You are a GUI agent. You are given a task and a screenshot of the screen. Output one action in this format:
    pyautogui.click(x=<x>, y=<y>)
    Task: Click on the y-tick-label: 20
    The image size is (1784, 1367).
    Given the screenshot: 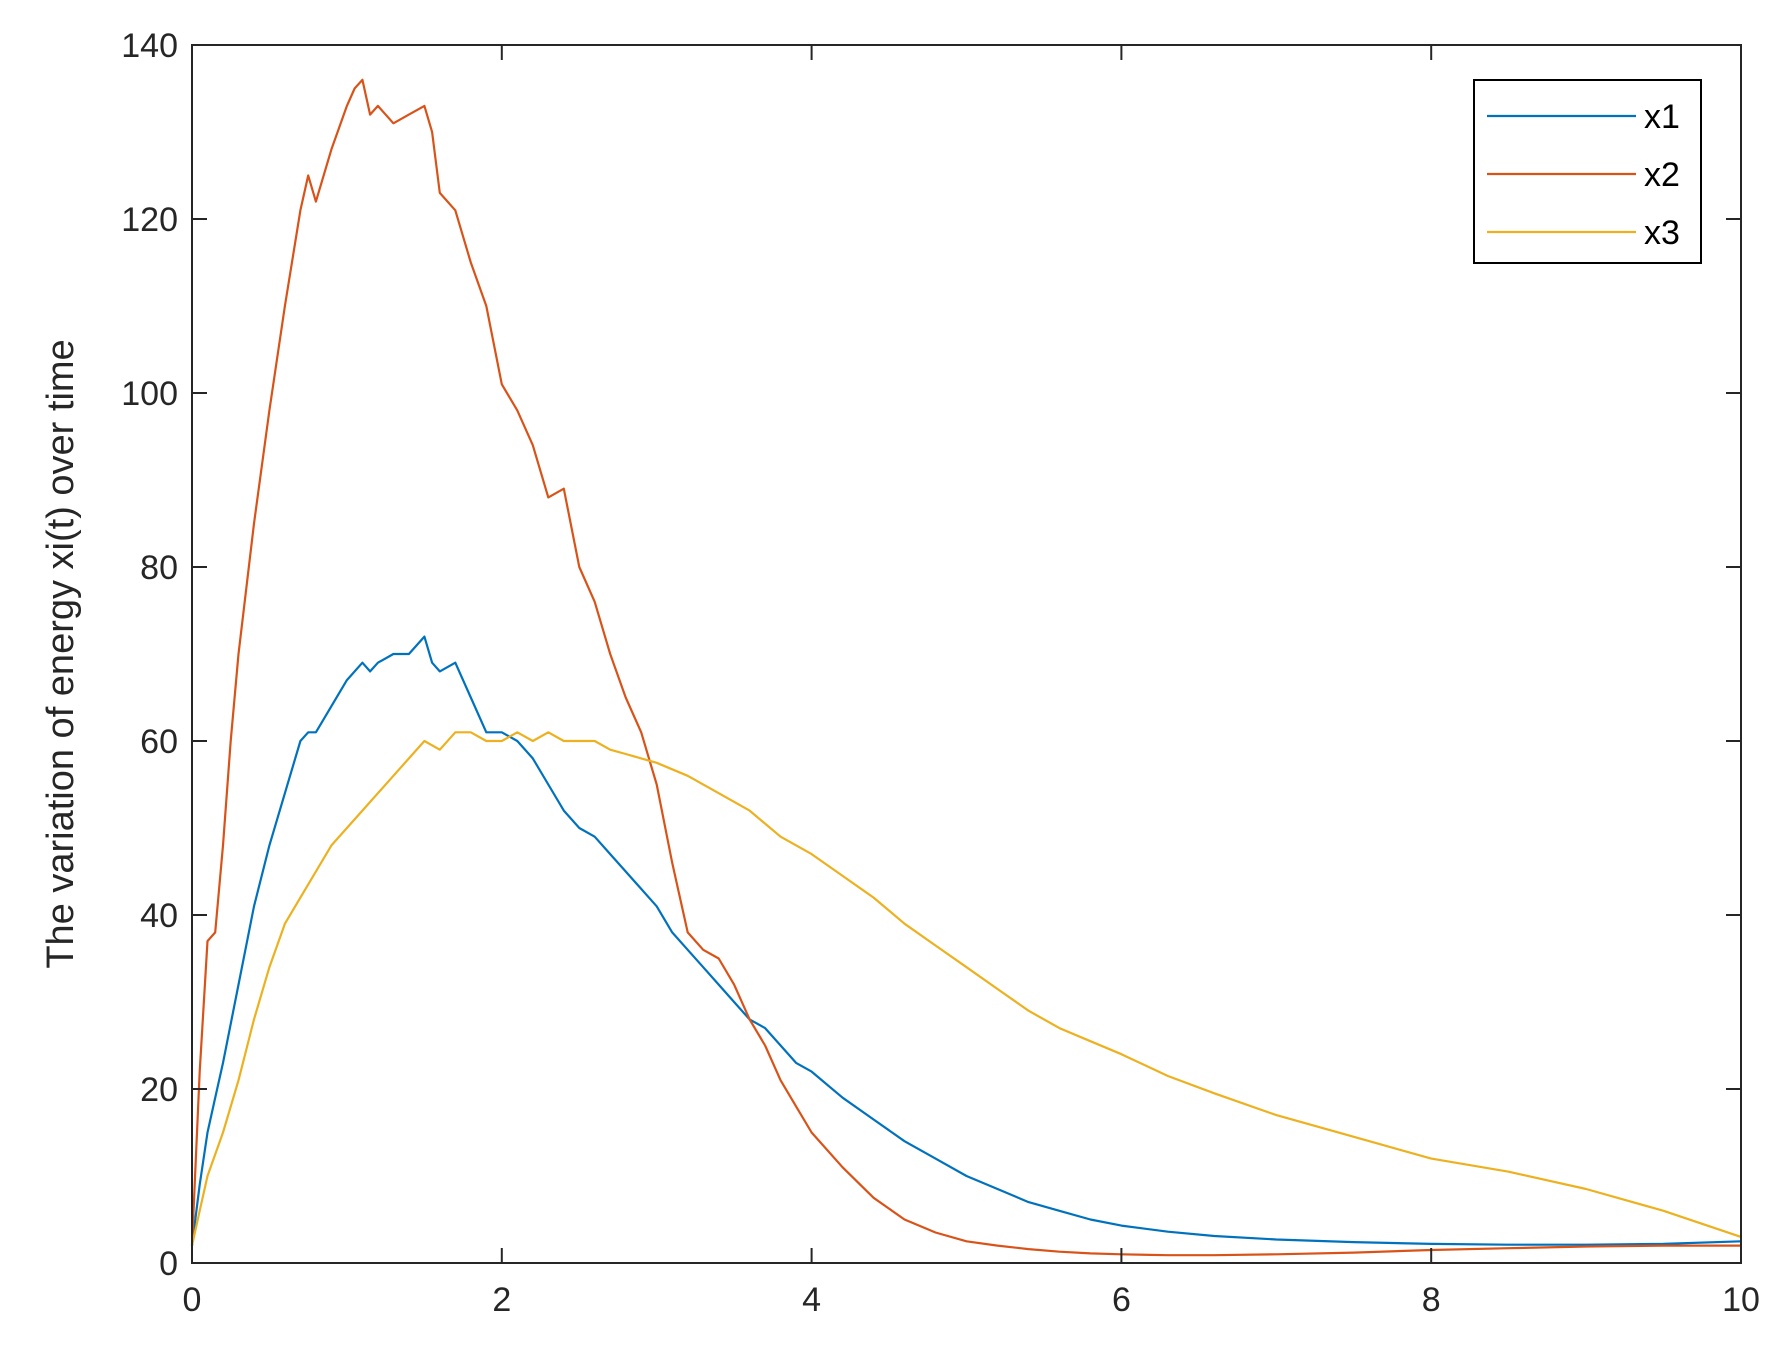 What is the action you would take?
    pyautogui.click(x=159, y=1090)
    